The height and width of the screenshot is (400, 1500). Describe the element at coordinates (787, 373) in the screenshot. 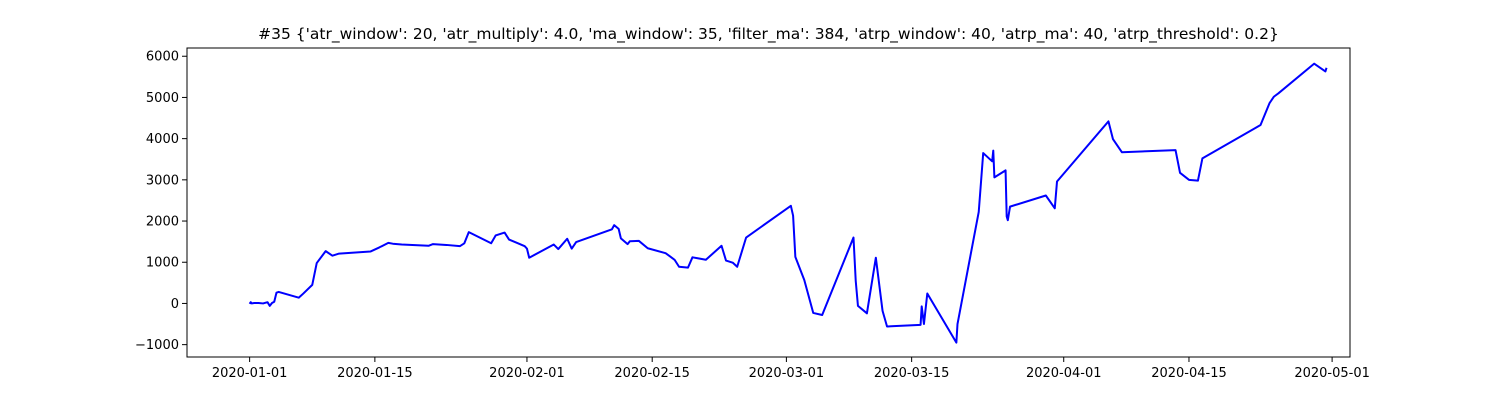

I see `x-tick-label: 2020-03-01` at that location.